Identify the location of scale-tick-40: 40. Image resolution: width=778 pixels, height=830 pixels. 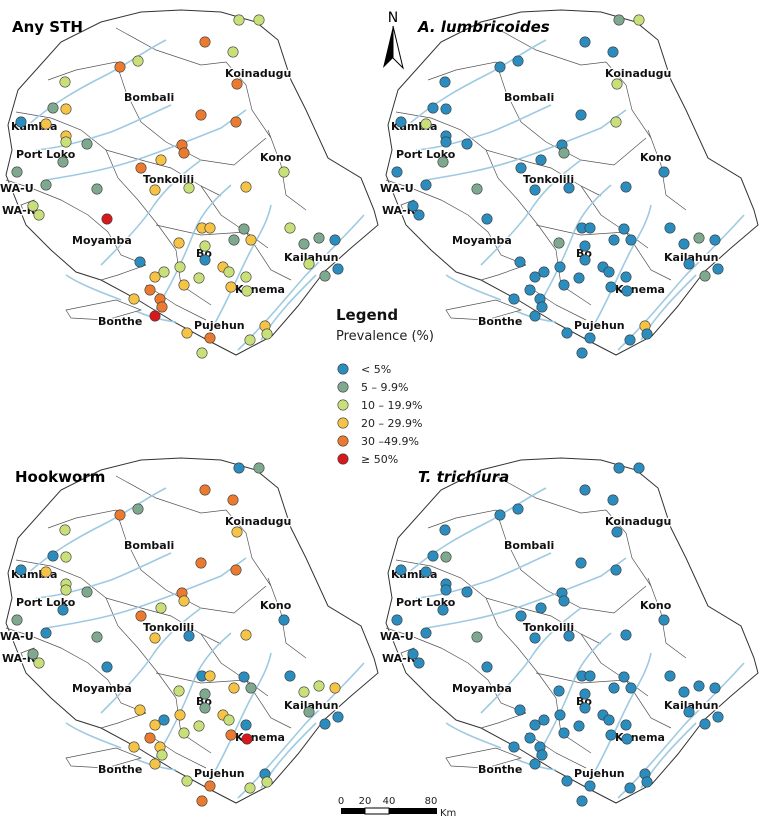
(389, 801).